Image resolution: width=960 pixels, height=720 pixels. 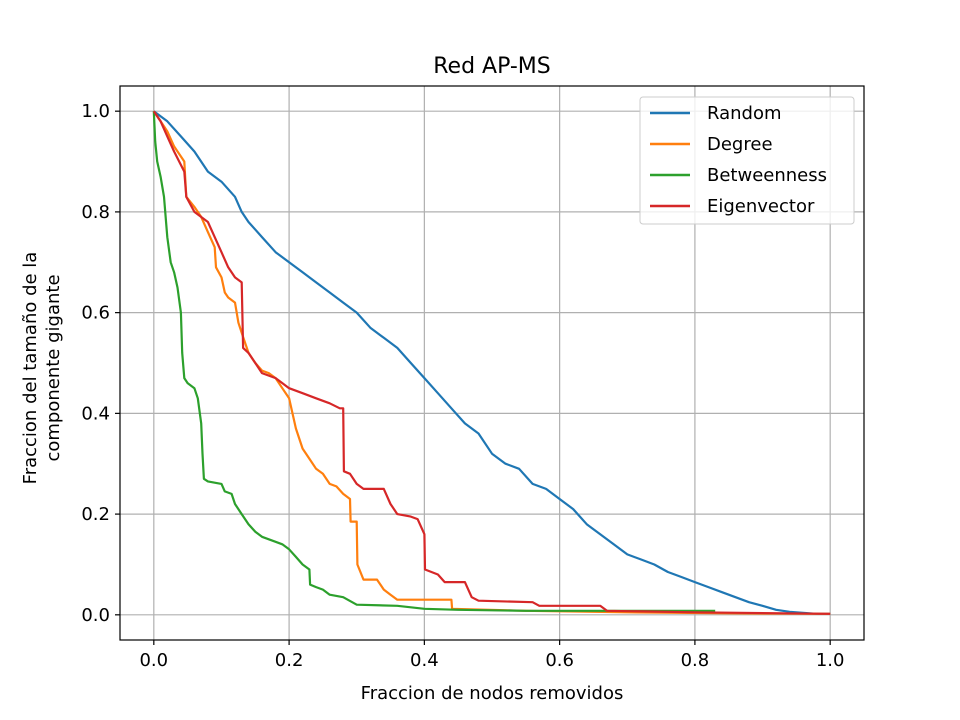 What do you see at coordinates (95, 615) in the screenshot?
I see `y-tick-label: 0.0` at bounding box center [95, 615].